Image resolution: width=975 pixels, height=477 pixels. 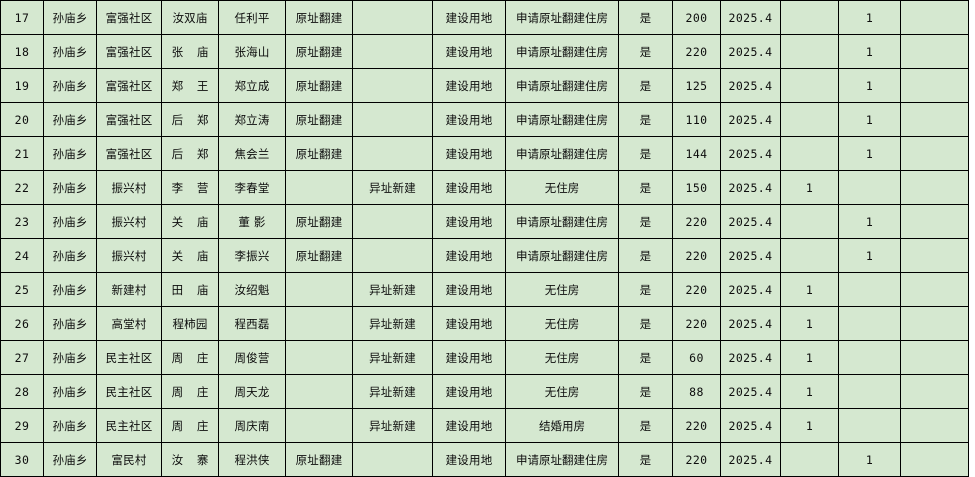 I want to click on cell-applicant-name: 董 影, so click(x=252, y=221).